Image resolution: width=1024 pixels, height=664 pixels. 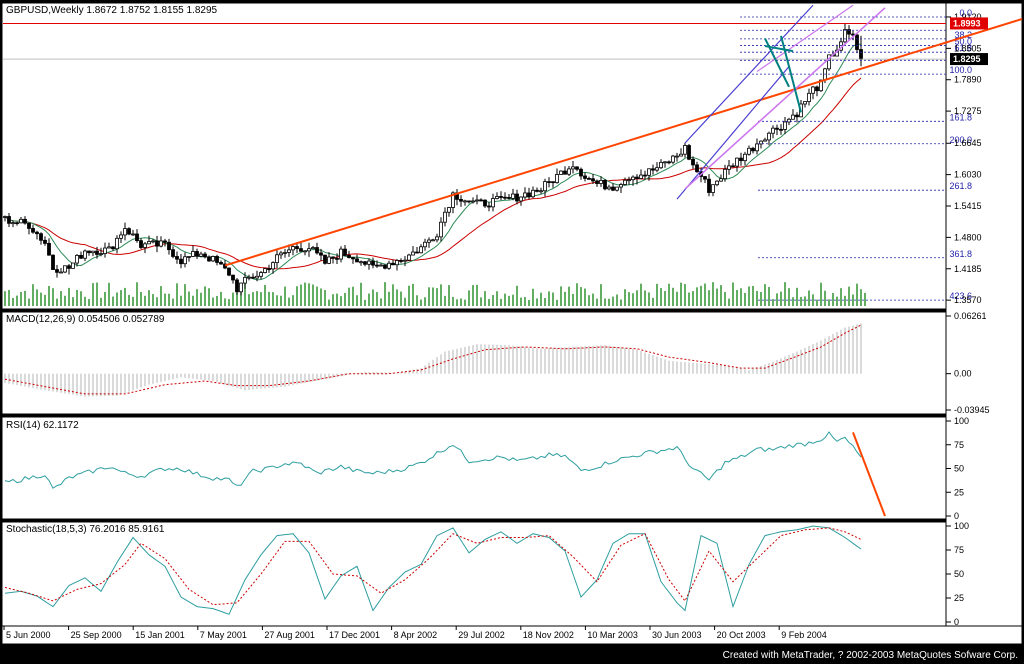 I want to click on date-tick-label: 30 Jun 2003, so click(x=677, y=635).